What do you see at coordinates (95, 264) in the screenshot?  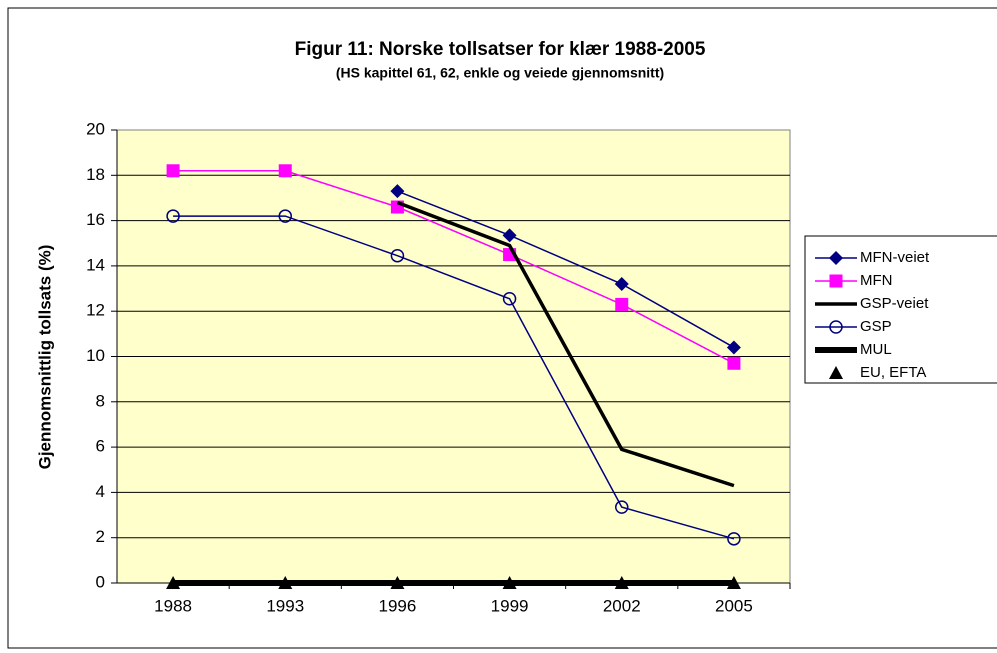 I see `y-tick-label: 14` at bounding box center [95, 264].